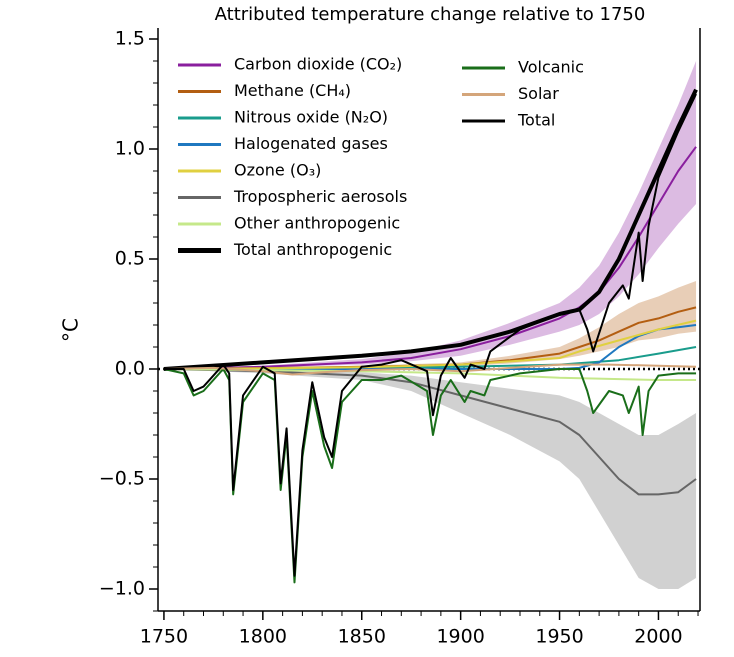 The image size is (734, 657). Describe the element at coordinates (122, 479) in the screenshot. I see `y-tick-label: −0.5` at that location.